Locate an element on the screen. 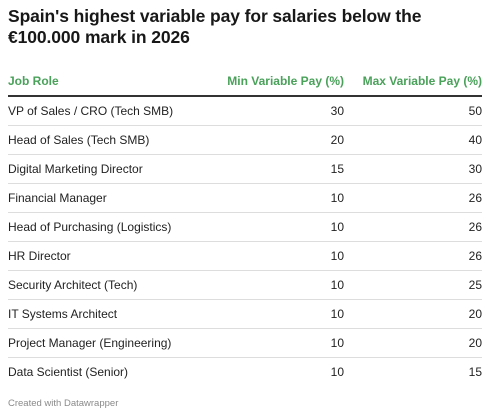 The height and width of the screenshot is (417, 490). column-header-job-role: Job Role is located at coordinates (108, 82).